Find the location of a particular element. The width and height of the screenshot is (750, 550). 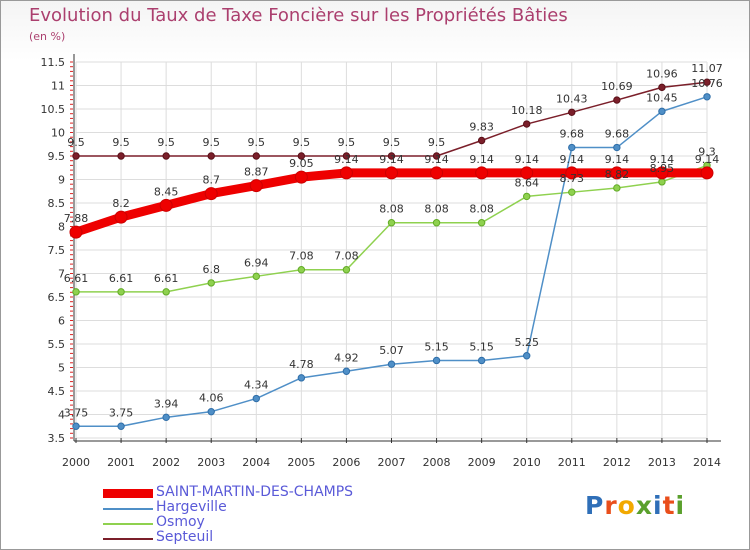

data-label: 10.76 is located at coordinates (707, 83).